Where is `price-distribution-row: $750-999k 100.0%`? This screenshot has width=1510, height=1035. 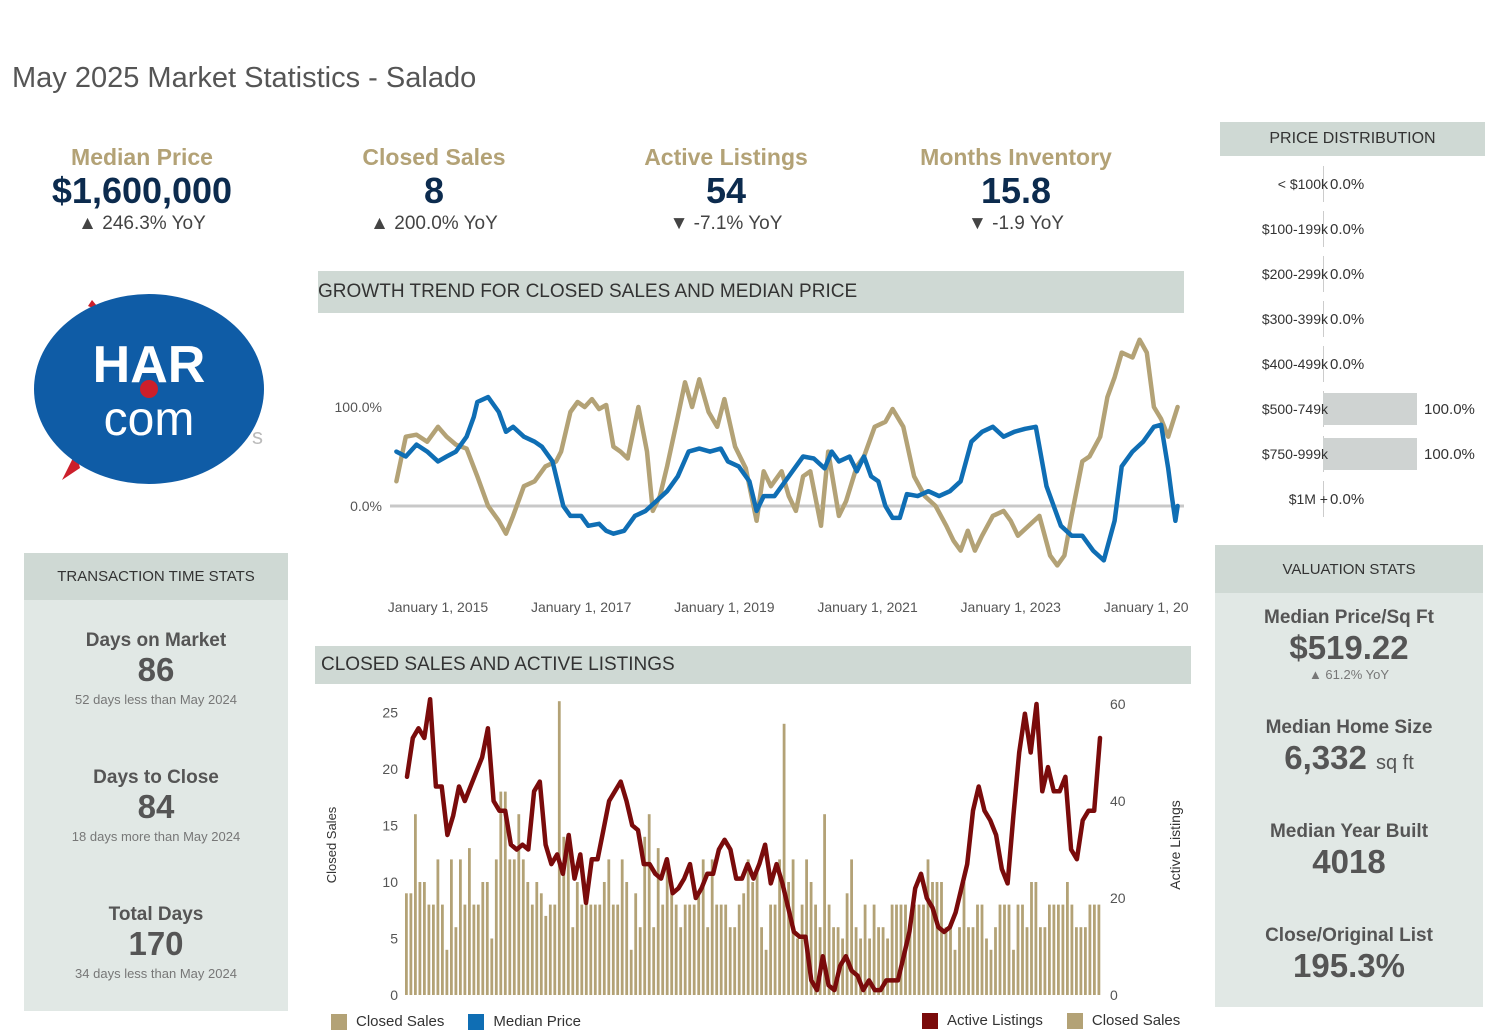
price-distribution-row: $750-999k 100.0% is located at coordinates (1355, 454).